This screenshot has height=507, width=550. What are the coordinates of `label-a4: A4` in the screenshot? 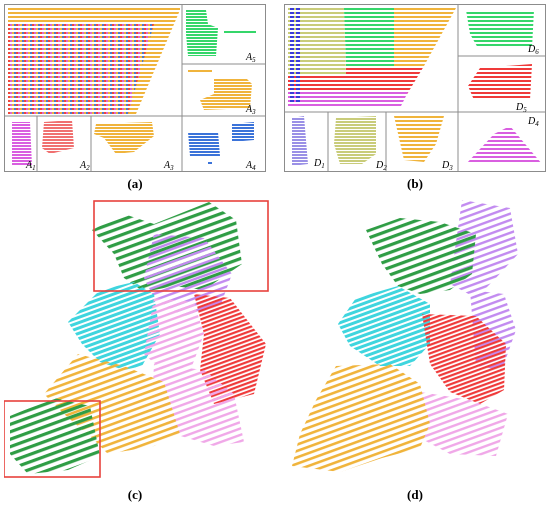 It's located at (250, 166).